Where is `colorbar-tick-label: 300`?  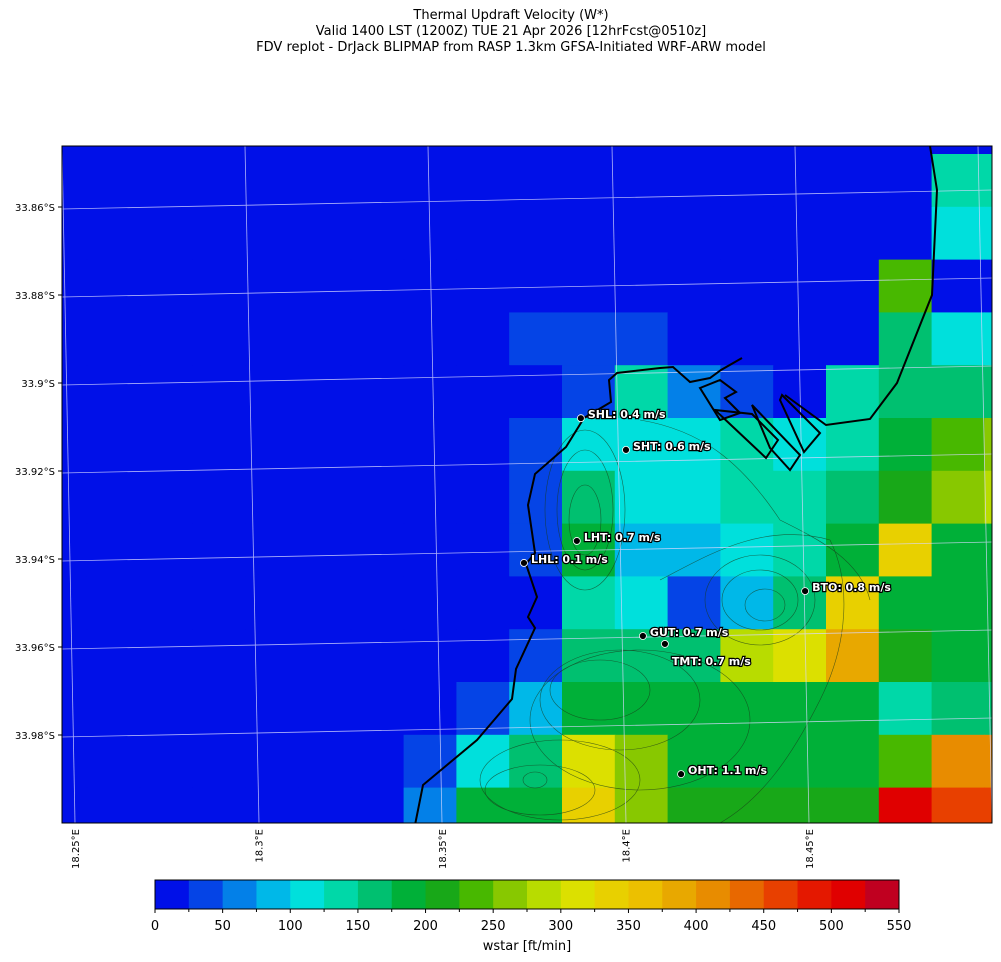 colorbar-tick-label: 300 is located at coordinates (560, 926).